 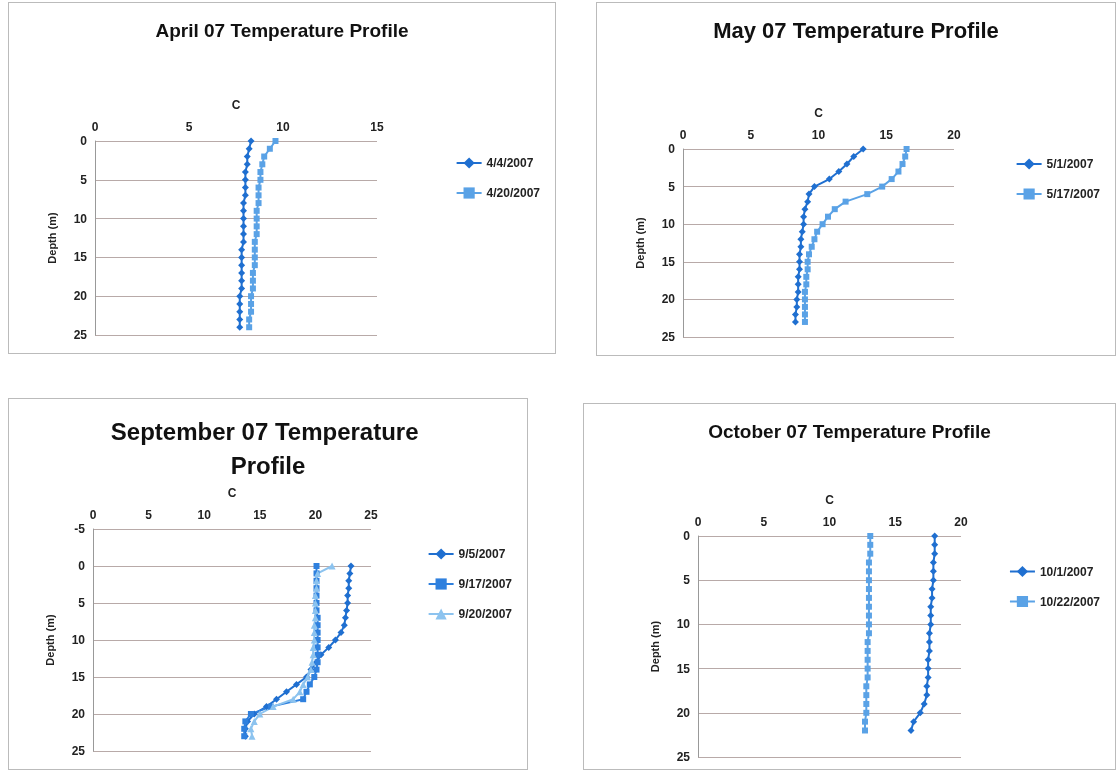 What do you see at coordinates (268, 448) in the screenshot?
I see `chart-title: September 07 Temperature Profile` at bounding box center [268, 448].